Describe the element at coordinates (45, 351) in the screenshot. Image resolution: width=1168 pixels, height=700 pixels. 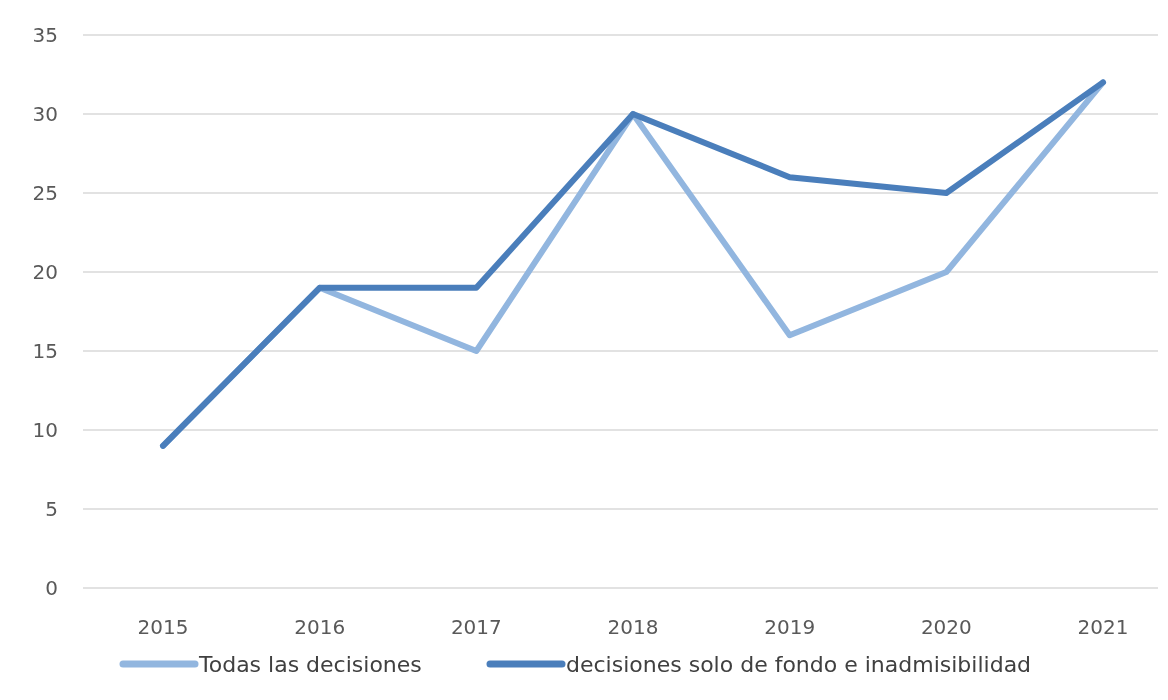
I see `y-tick-label: 15` at that location.